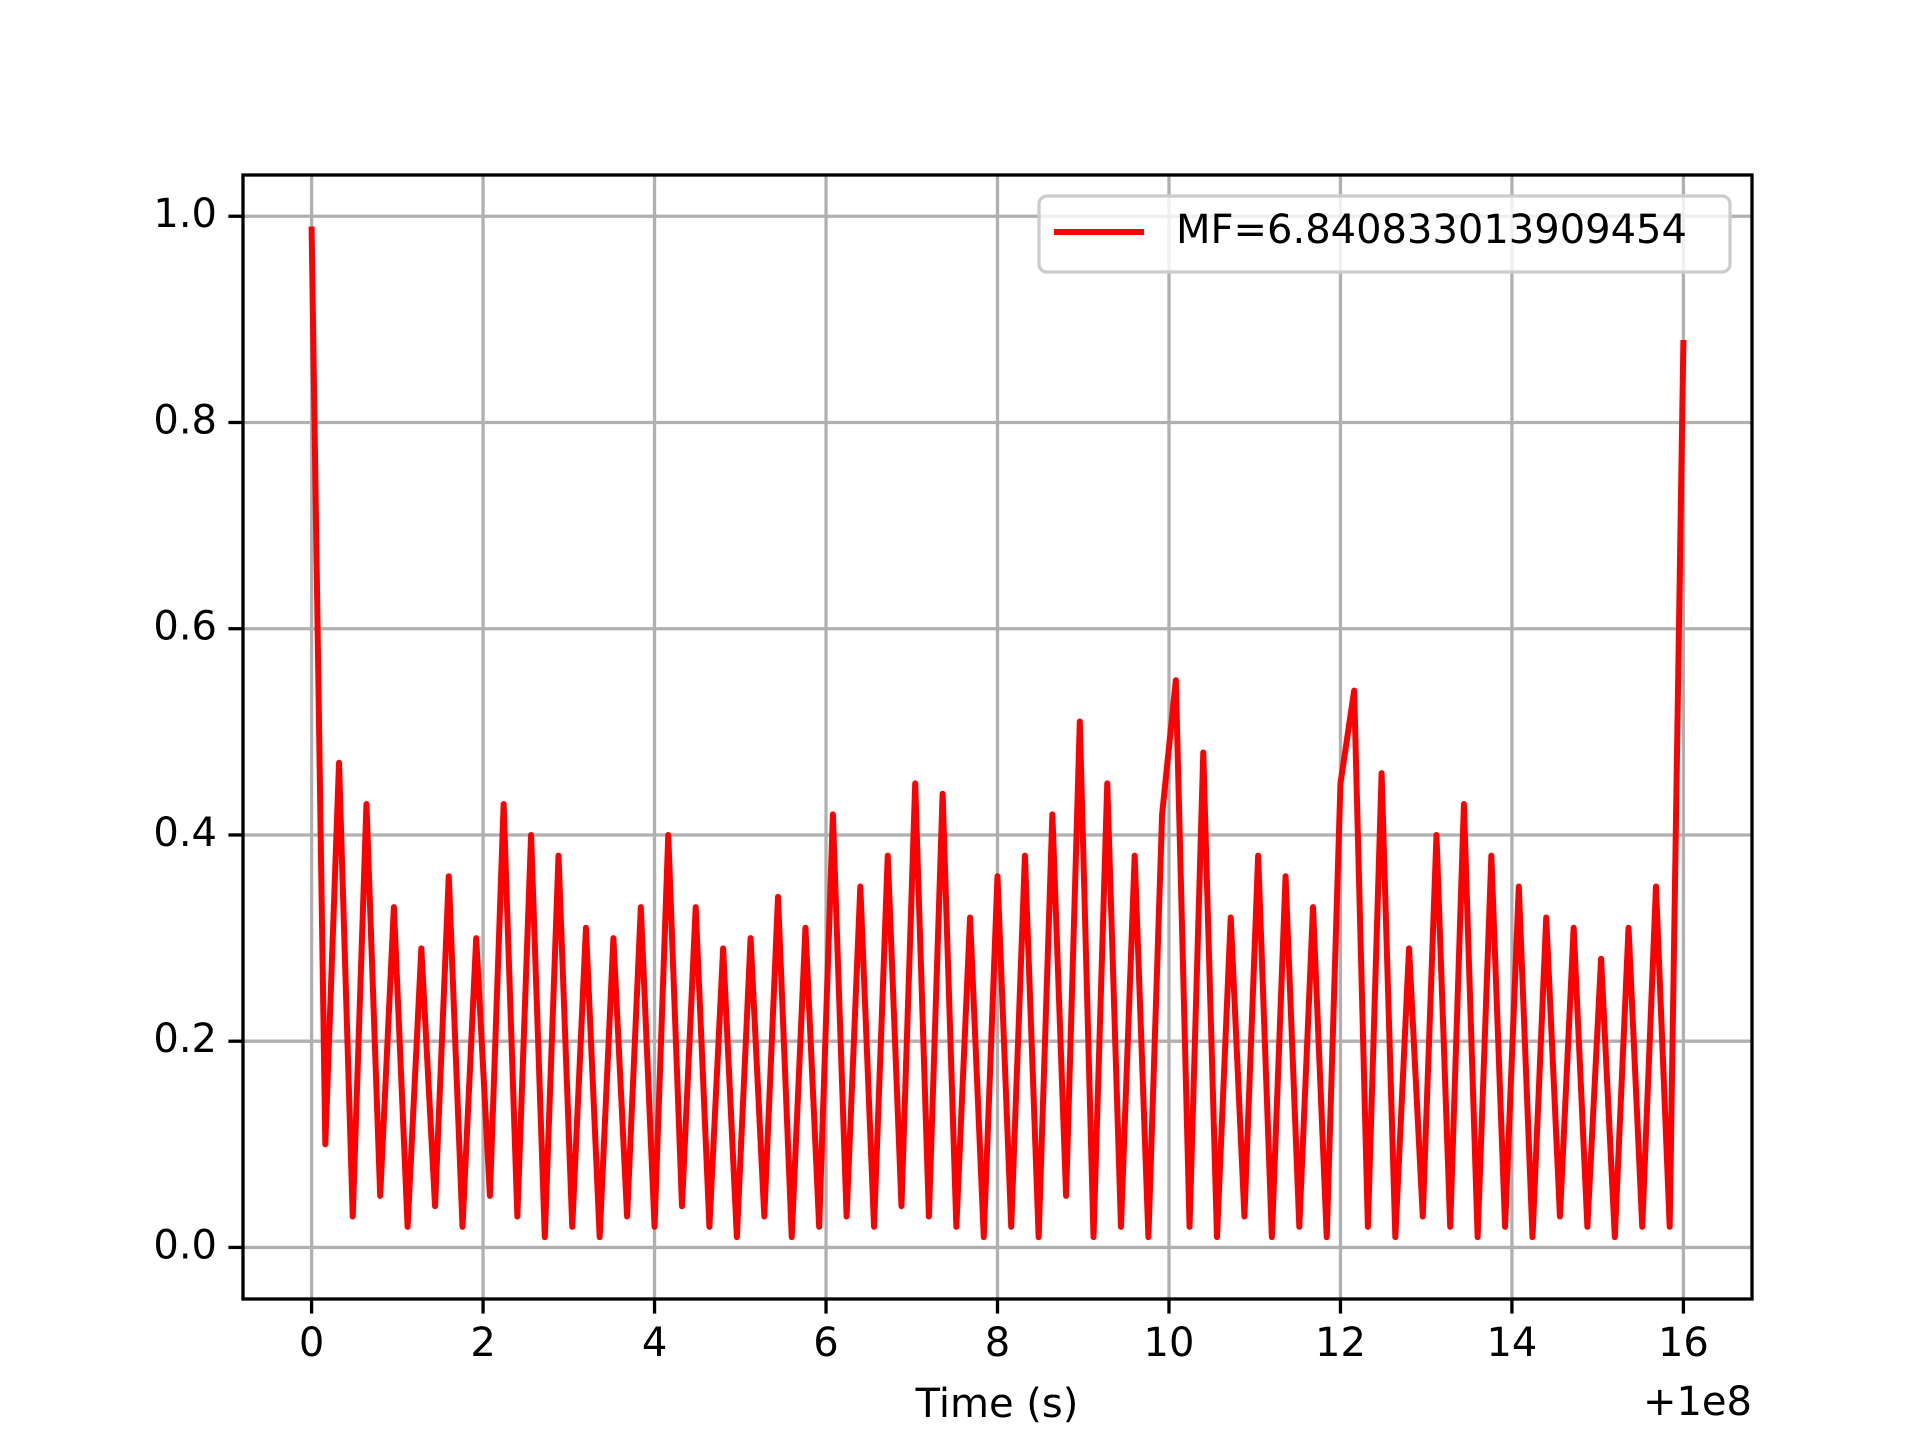  Describe the element at coordinates (1683, 1343) in the screenshot. I see `x-tick-label: 16` at that location.